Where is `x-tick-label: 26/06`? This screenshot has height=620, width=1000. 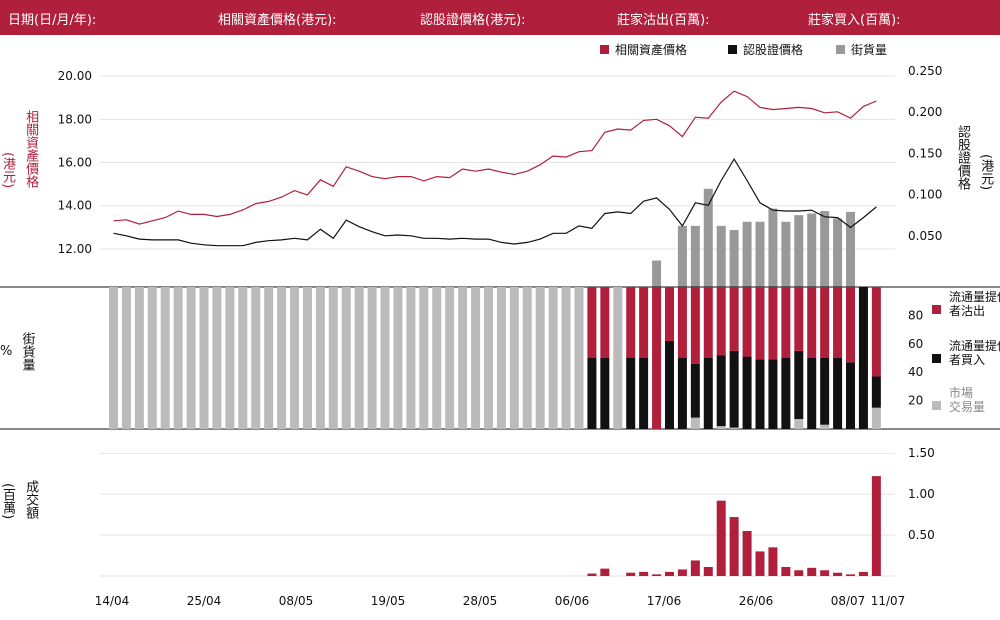 x-tick-label: 26/06 is located at coordinates (756, 601).